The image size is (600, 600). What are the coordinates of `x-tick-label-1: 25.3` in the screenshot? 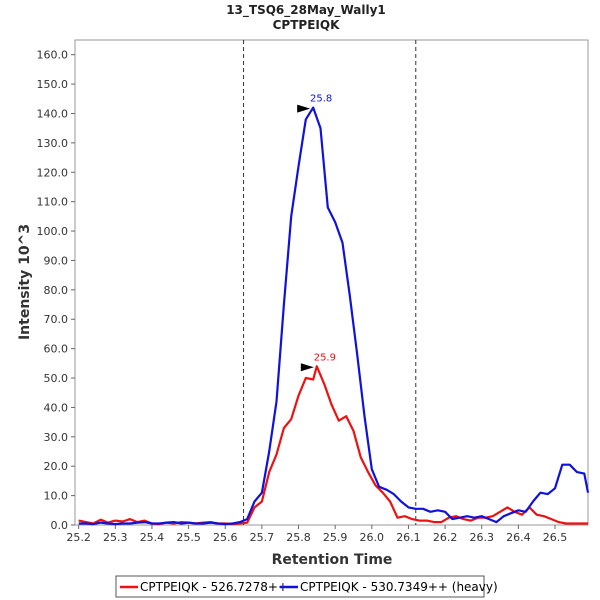 It's located at (115, 537).